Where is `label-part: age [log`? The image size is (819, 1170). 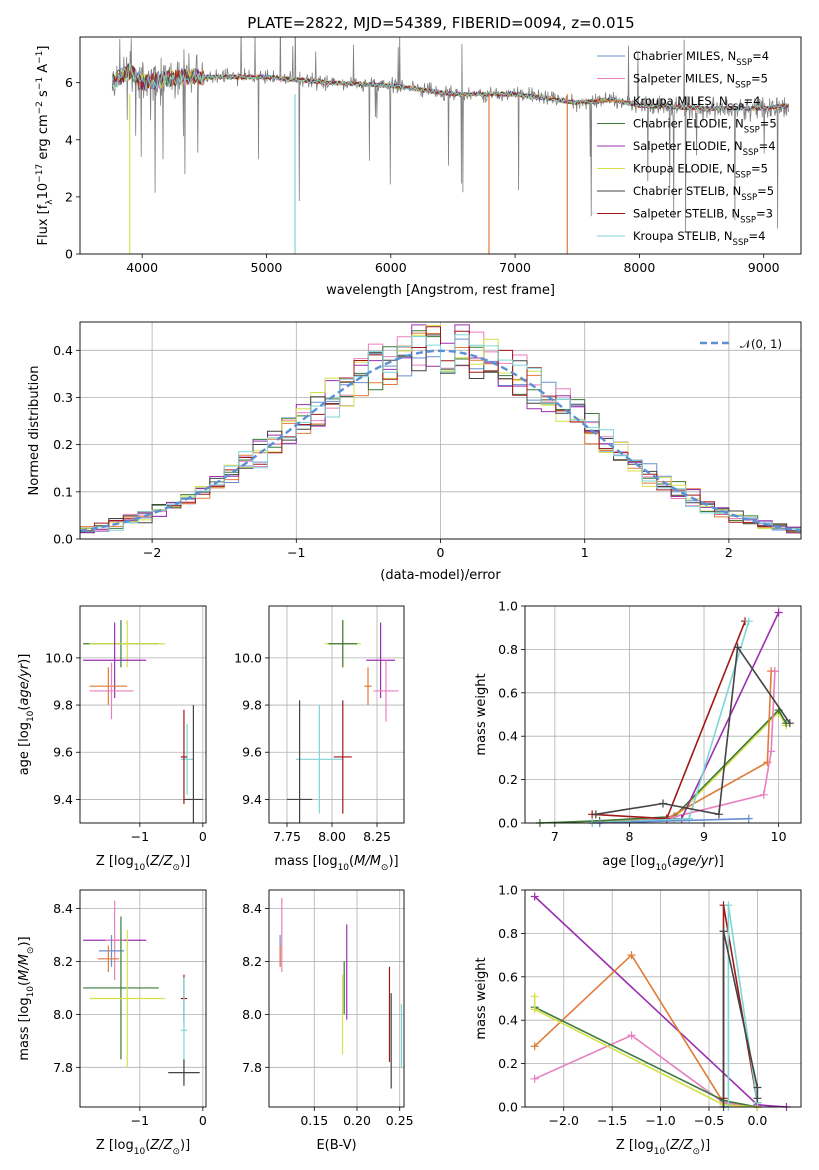 label-part: age [log is located at coordinates (24, 748).